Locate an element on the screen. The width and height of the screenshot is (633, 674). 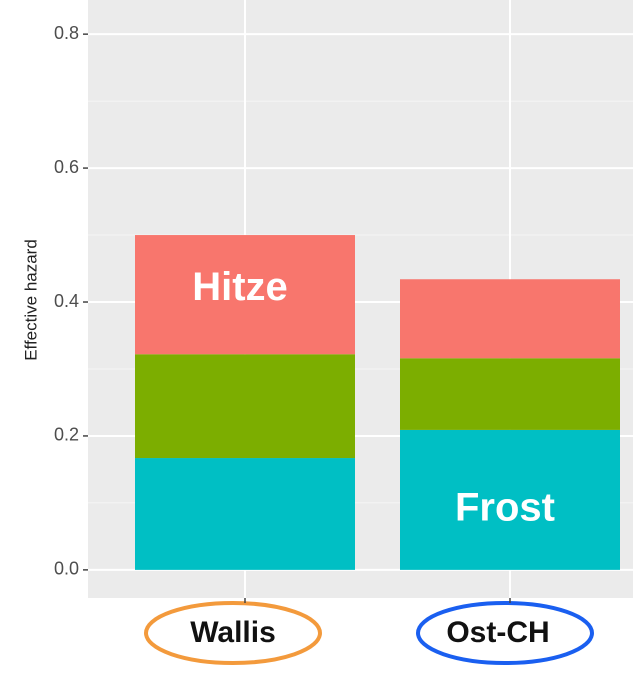
y-axis-label: Effective hazard is located at coordinates (30, 300).